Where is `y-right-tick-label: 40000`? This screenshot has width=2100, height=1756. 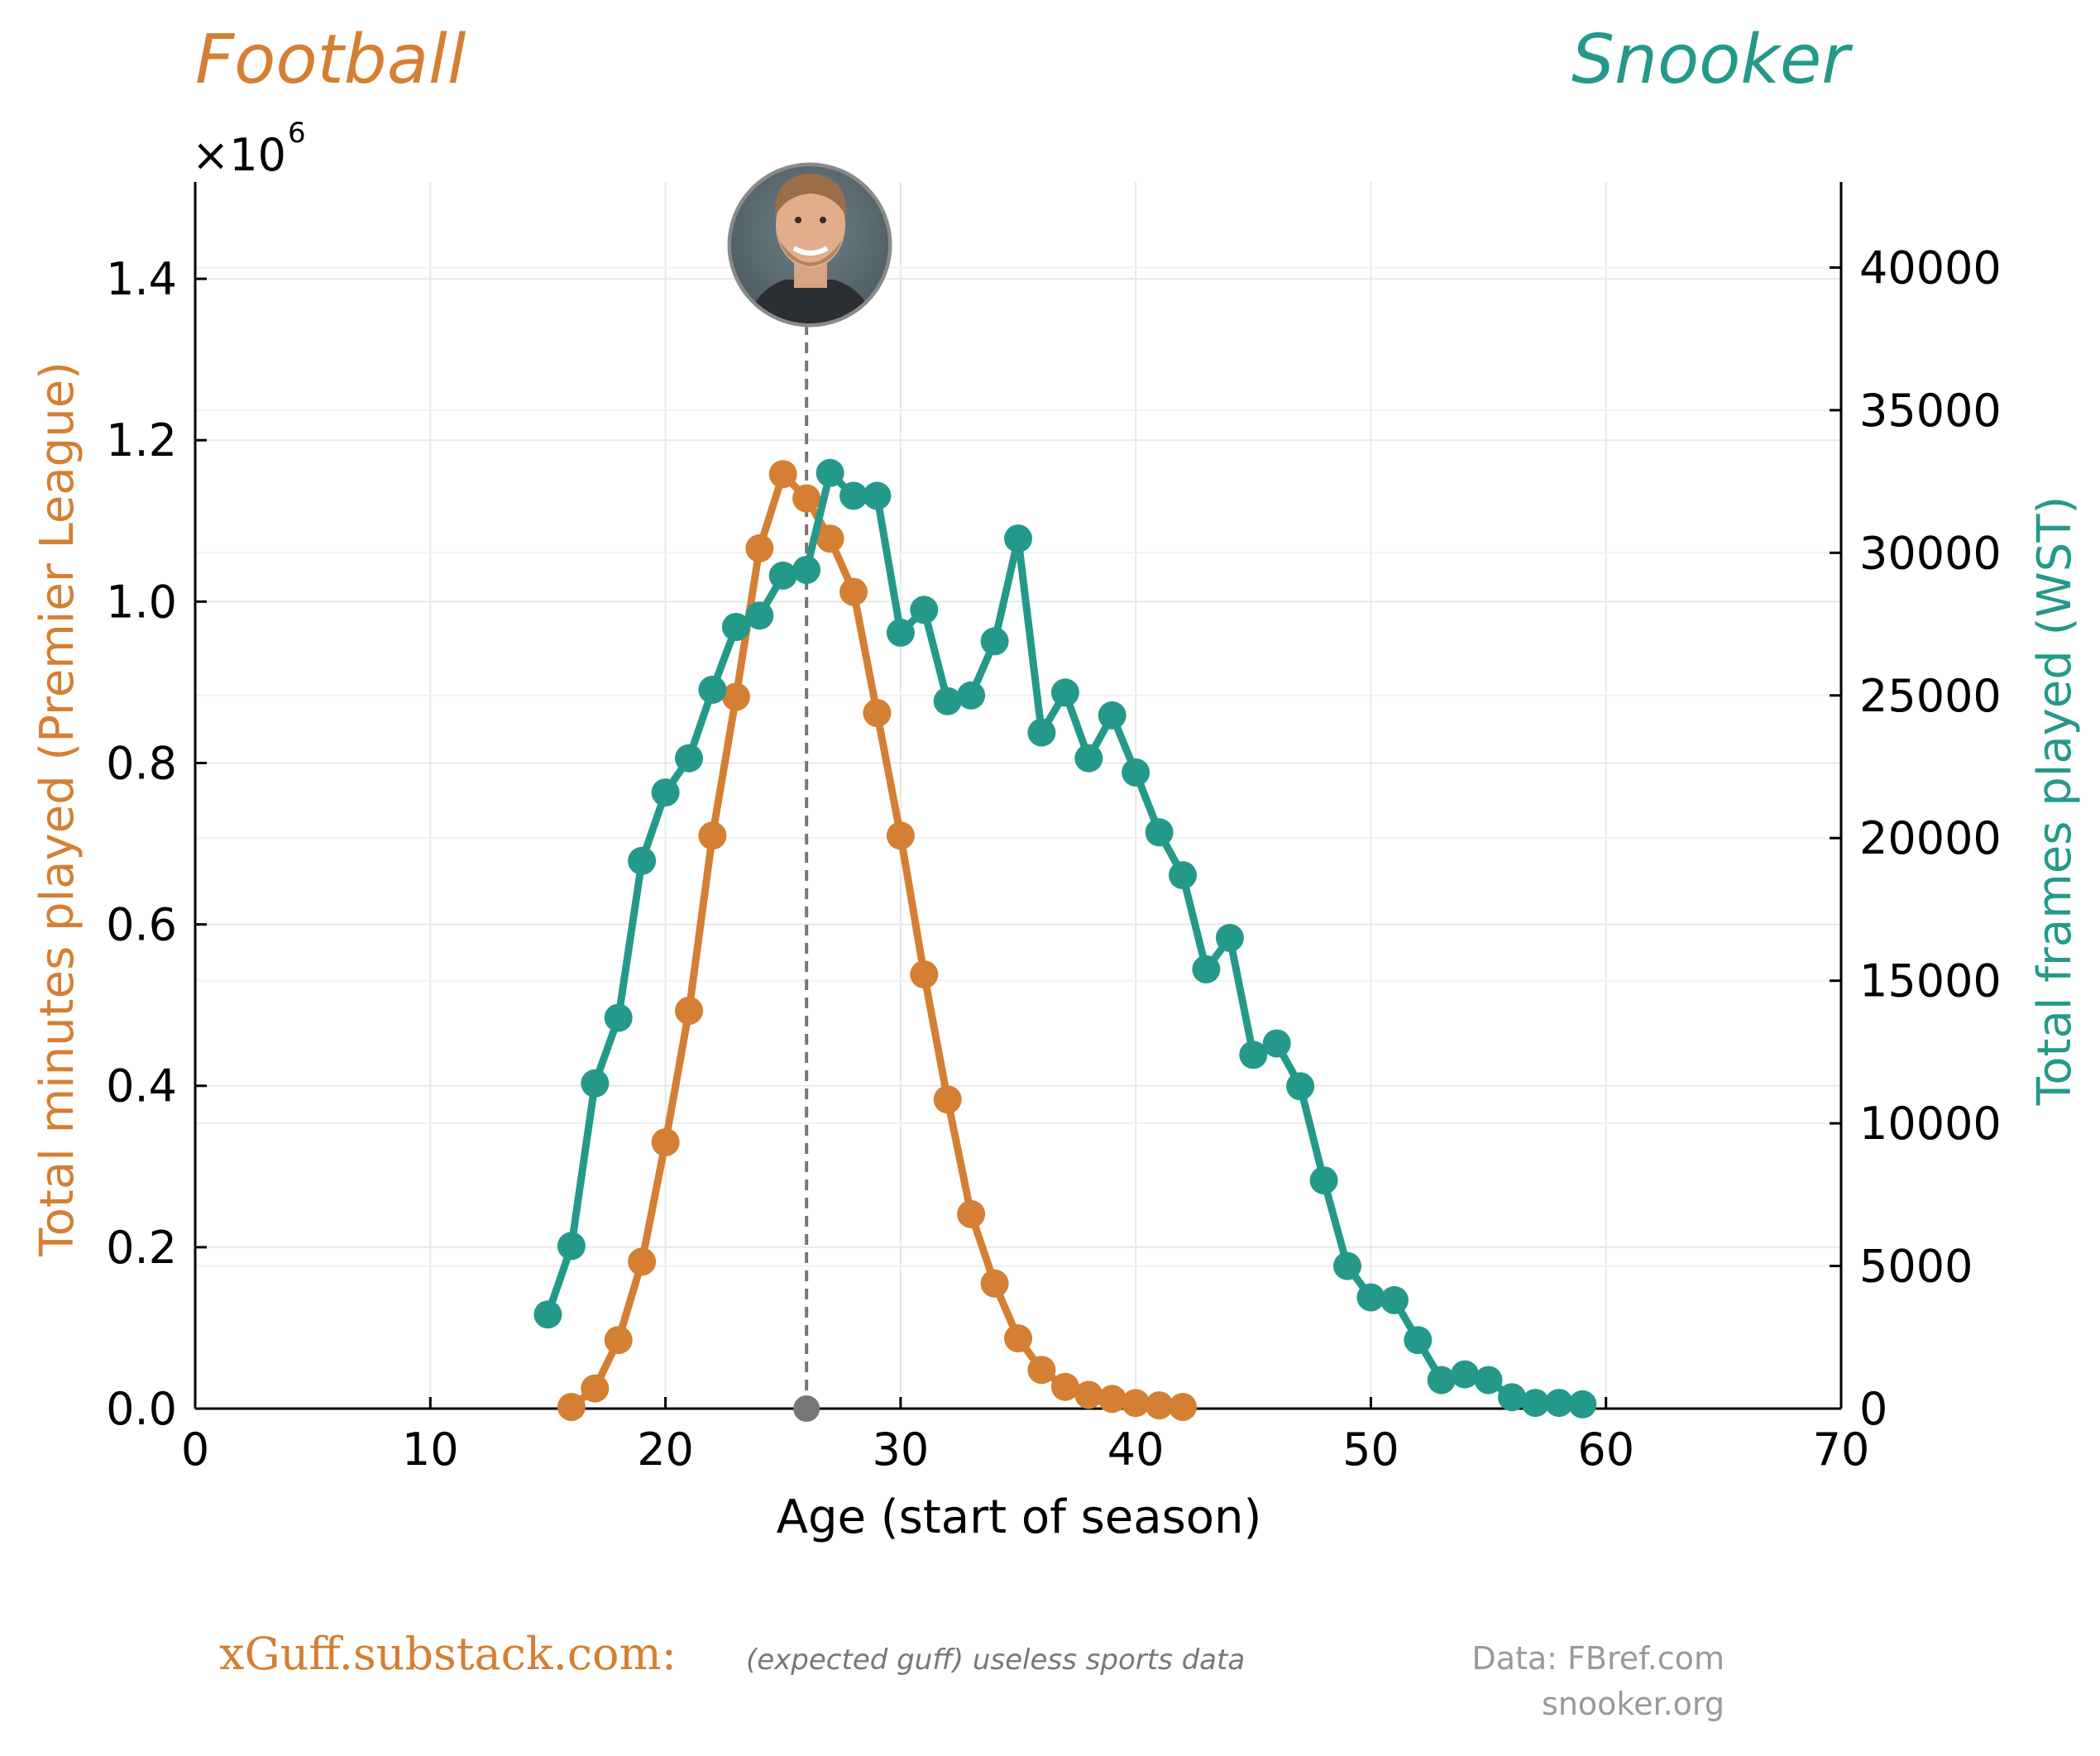 y-right-tick-label: 40000 is located at coordinates (1930, 268).